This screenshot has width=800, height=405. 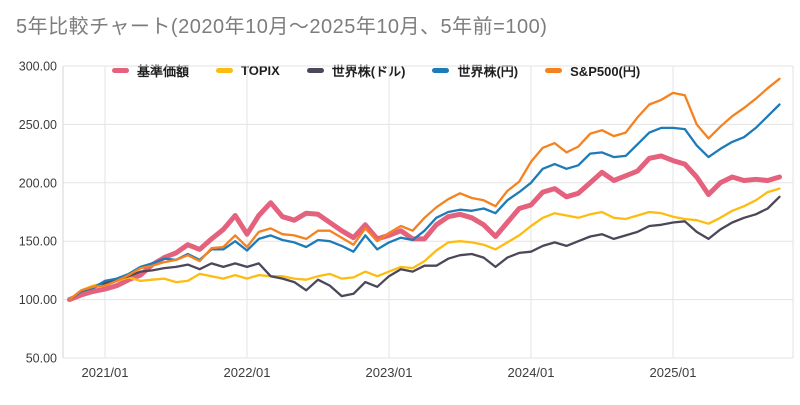 What do you see at coordinates (38, 125) in the screenshot?
I see `y-axis-tick-label: 250.00` at bounding box center [38, 125].